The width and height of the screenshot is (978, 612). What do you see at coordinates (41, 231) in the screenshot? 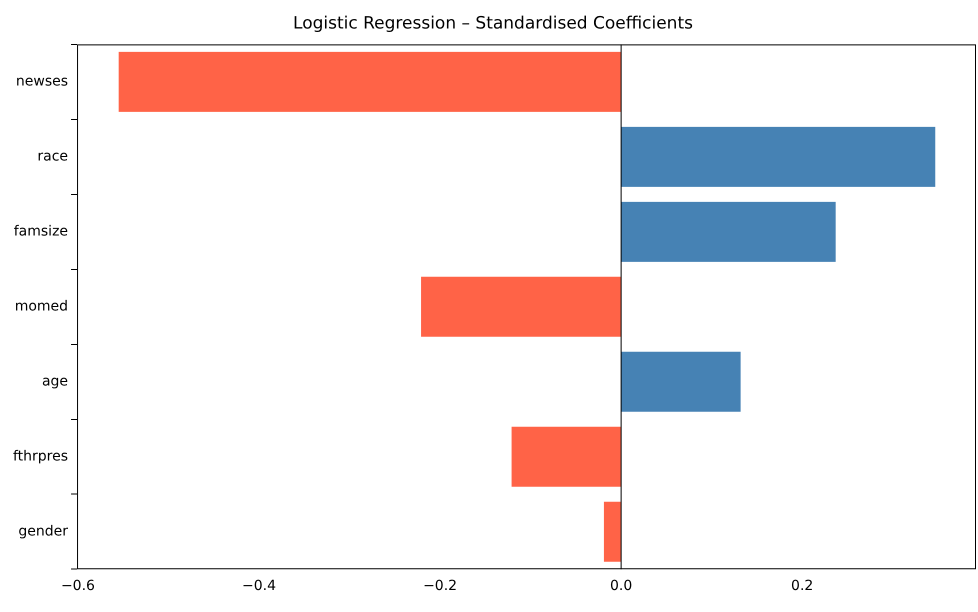
I see `y-tick-label: famsize` at bounding box center [41, 231].